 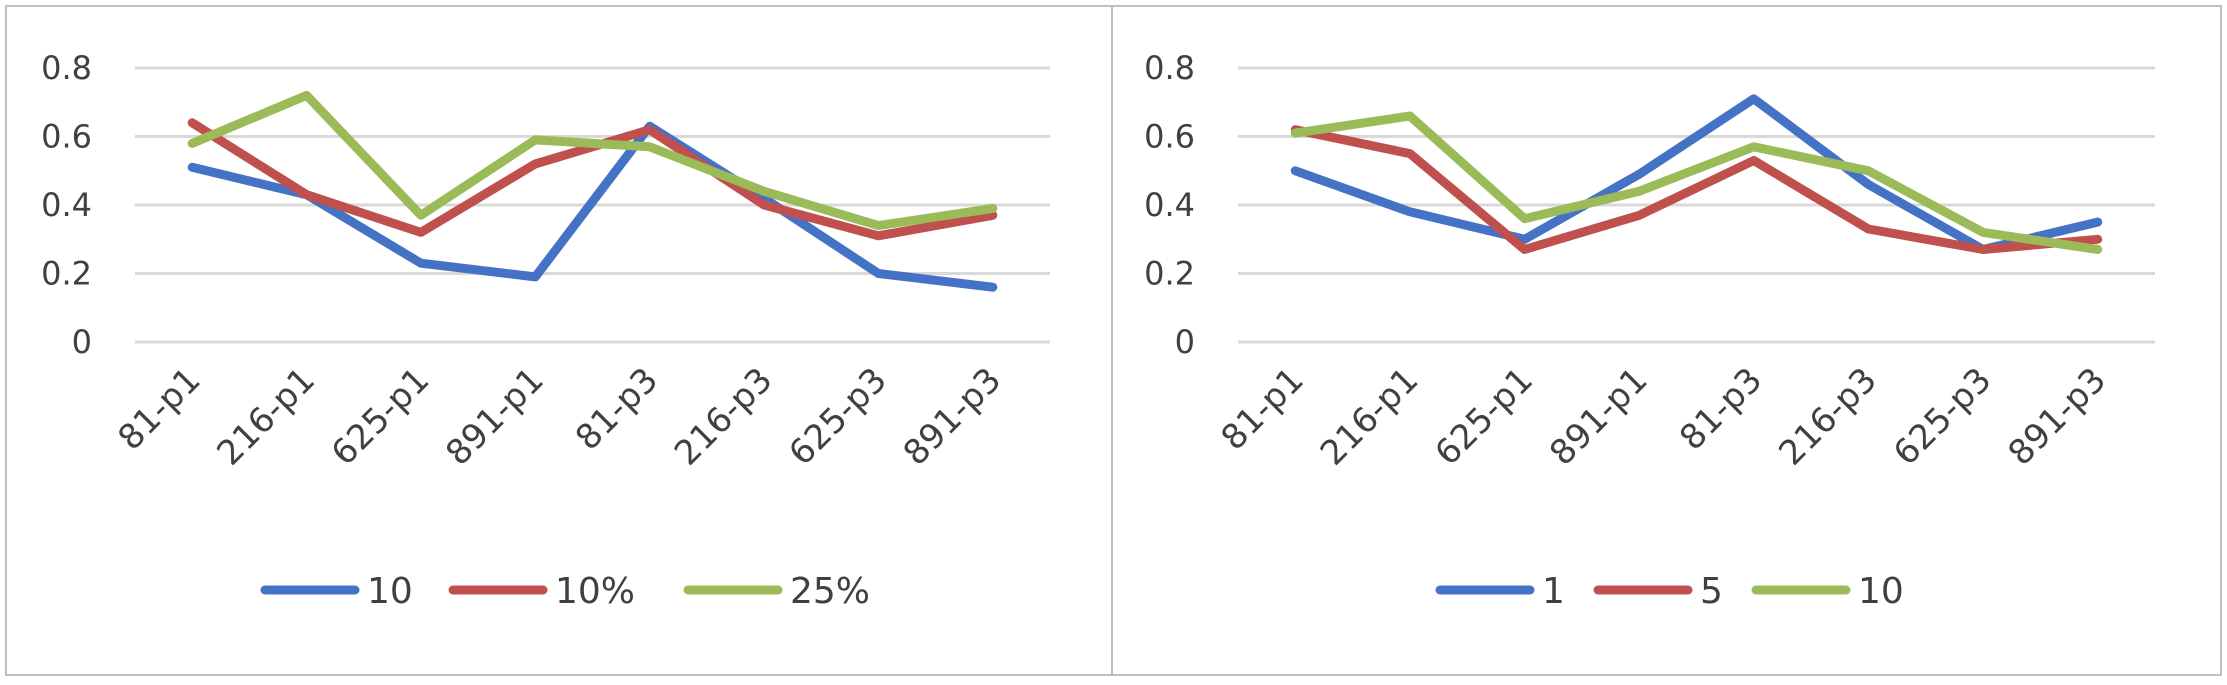 What do you see at coordinates (592, 160) in the screenshot?
I see `series-line-25%` at bounding box center [592, 160].